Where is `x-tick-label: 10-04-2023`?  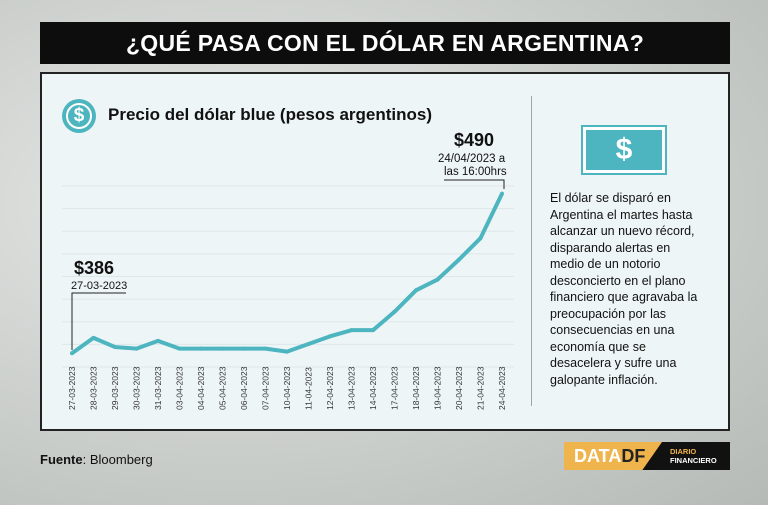 x-tick-label: 10-04-2023 is located at coordinates (287, 388).